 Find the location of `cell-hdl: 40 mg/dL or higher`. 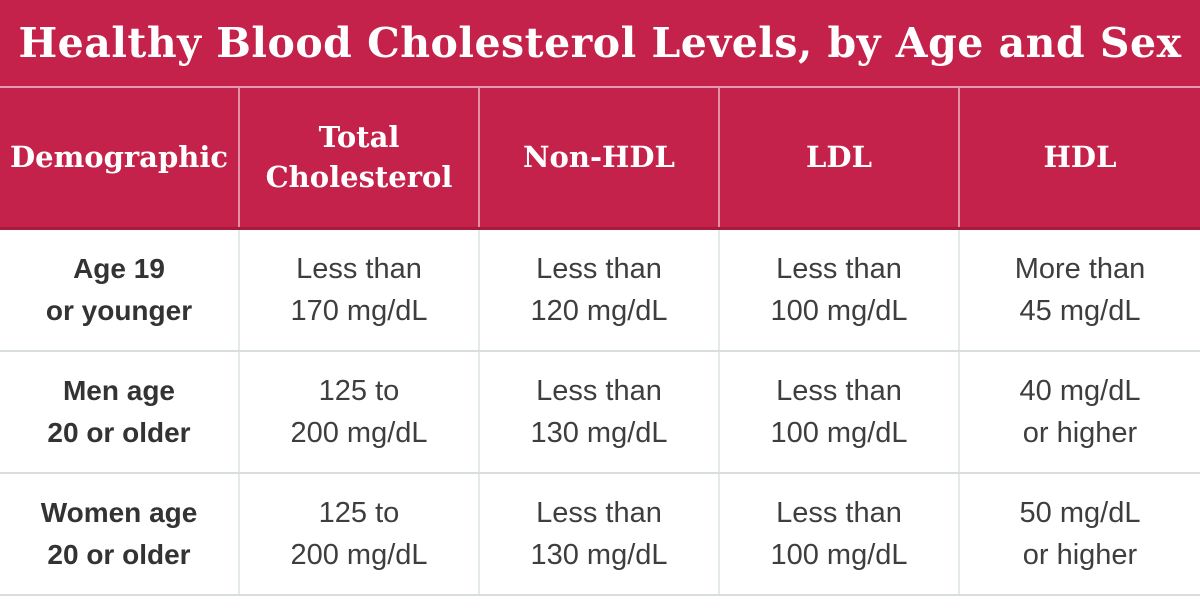

cell-hdl: 40 mg/dL or higher is located at coordinates (1080, 411).